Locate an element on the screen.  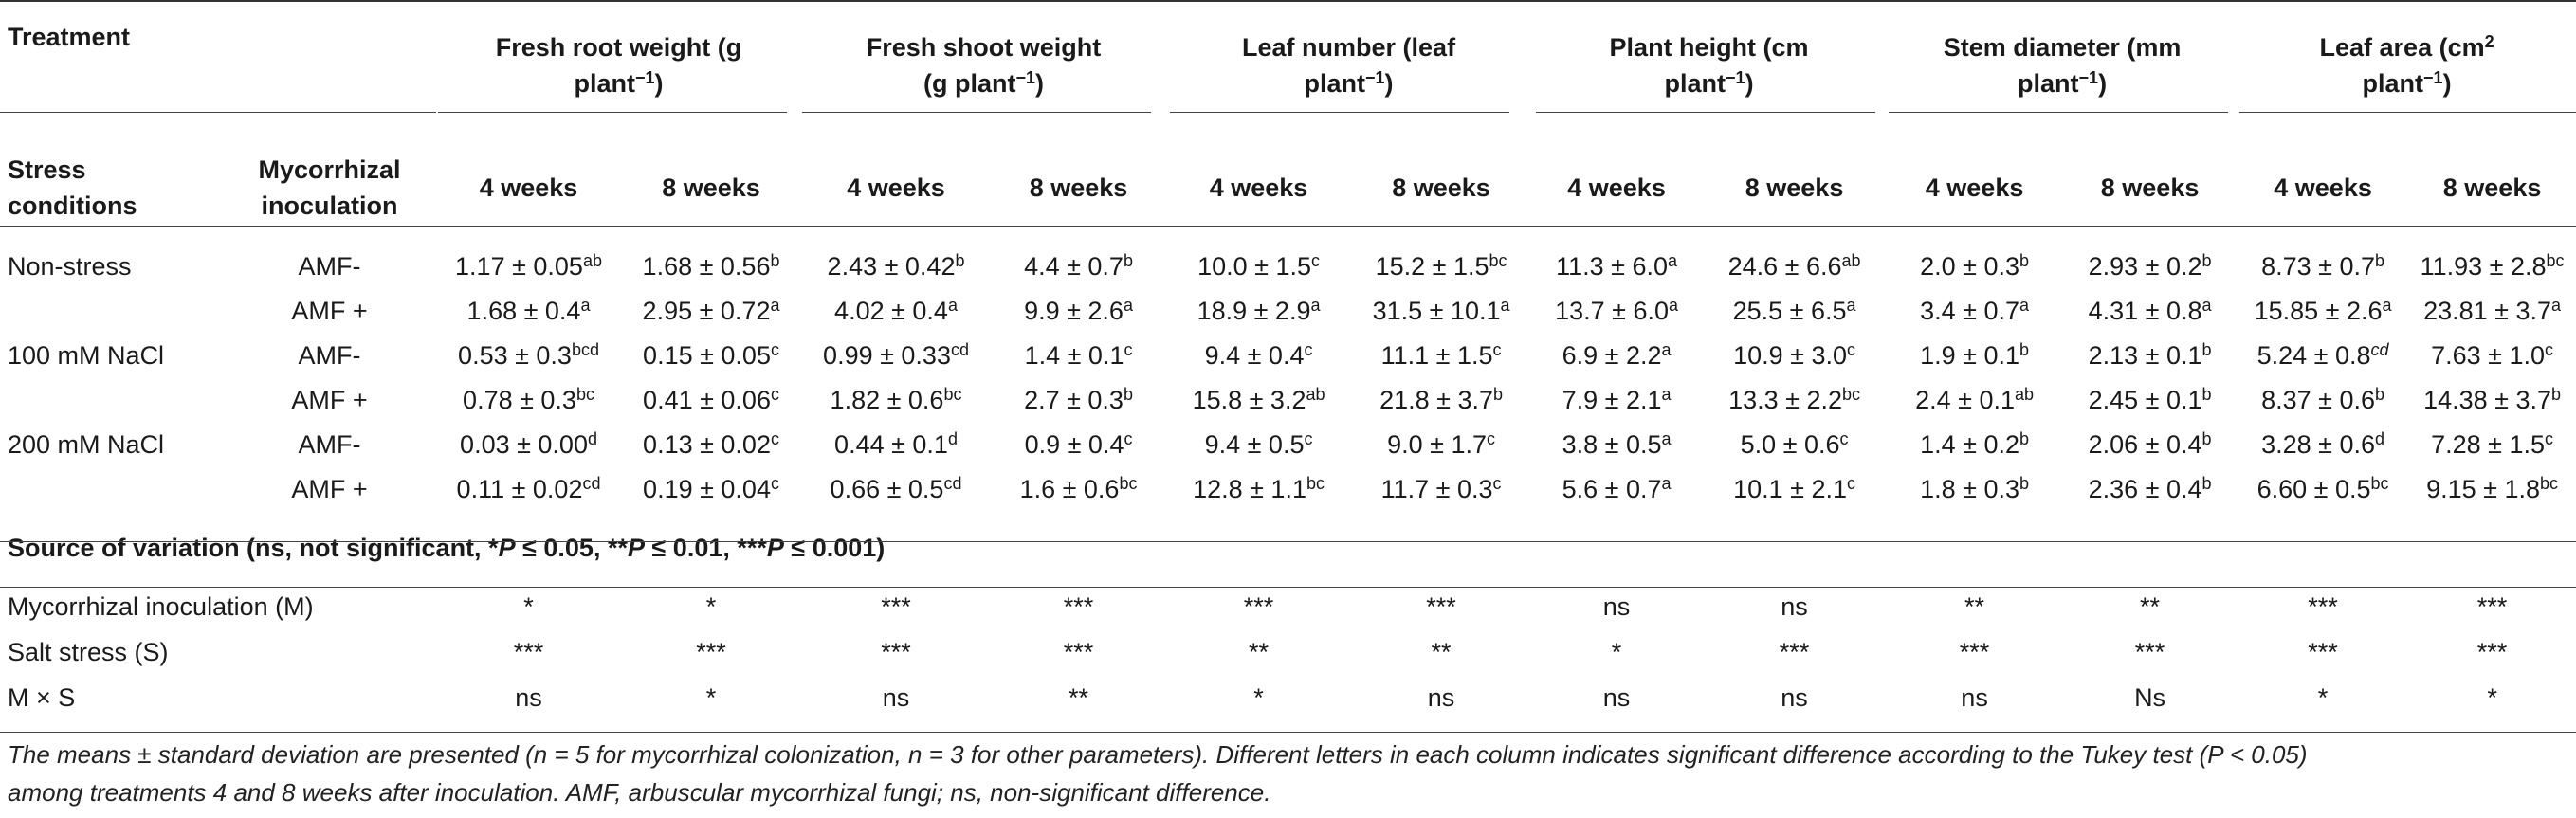
value-cell: 23.81 ± 3.7a is located at coordinates (2492, 312).